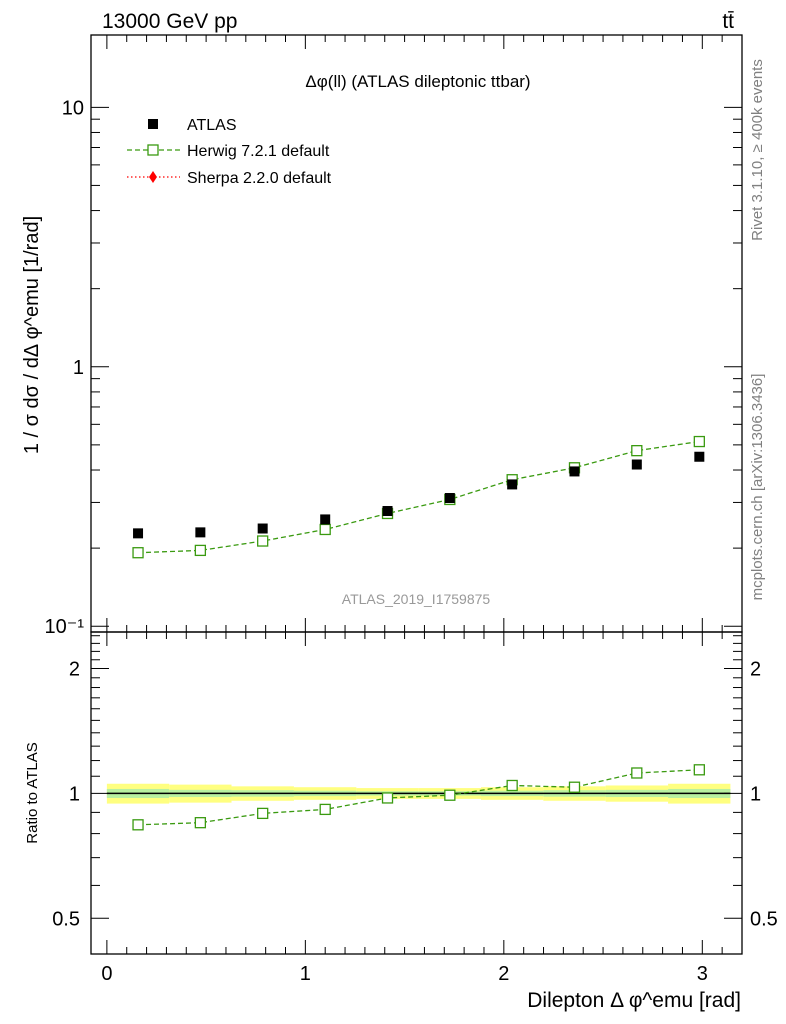 This screenshot has width=786, height=1024. What do you see at coordinates (32, 792) in the screenshot?
I see `ratio-ylabel: Ratio to ATLAS` at bounding box center [32, 792].